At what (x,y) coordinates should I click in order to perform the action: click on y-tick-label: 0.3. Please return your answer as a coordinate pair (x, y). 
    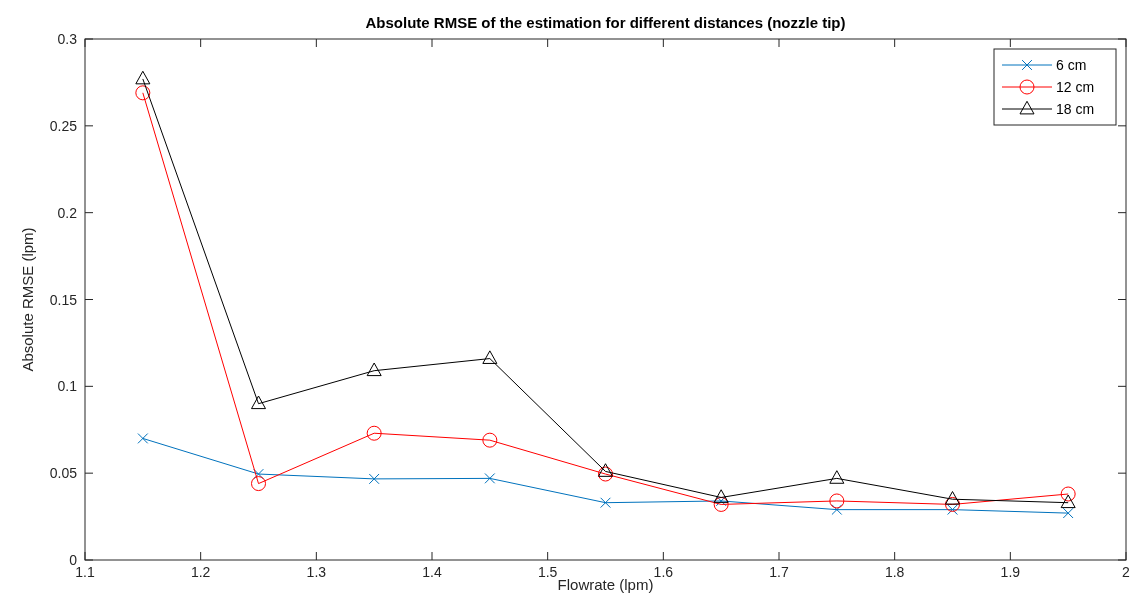
    Looking at the image, I should click on (67, 39).